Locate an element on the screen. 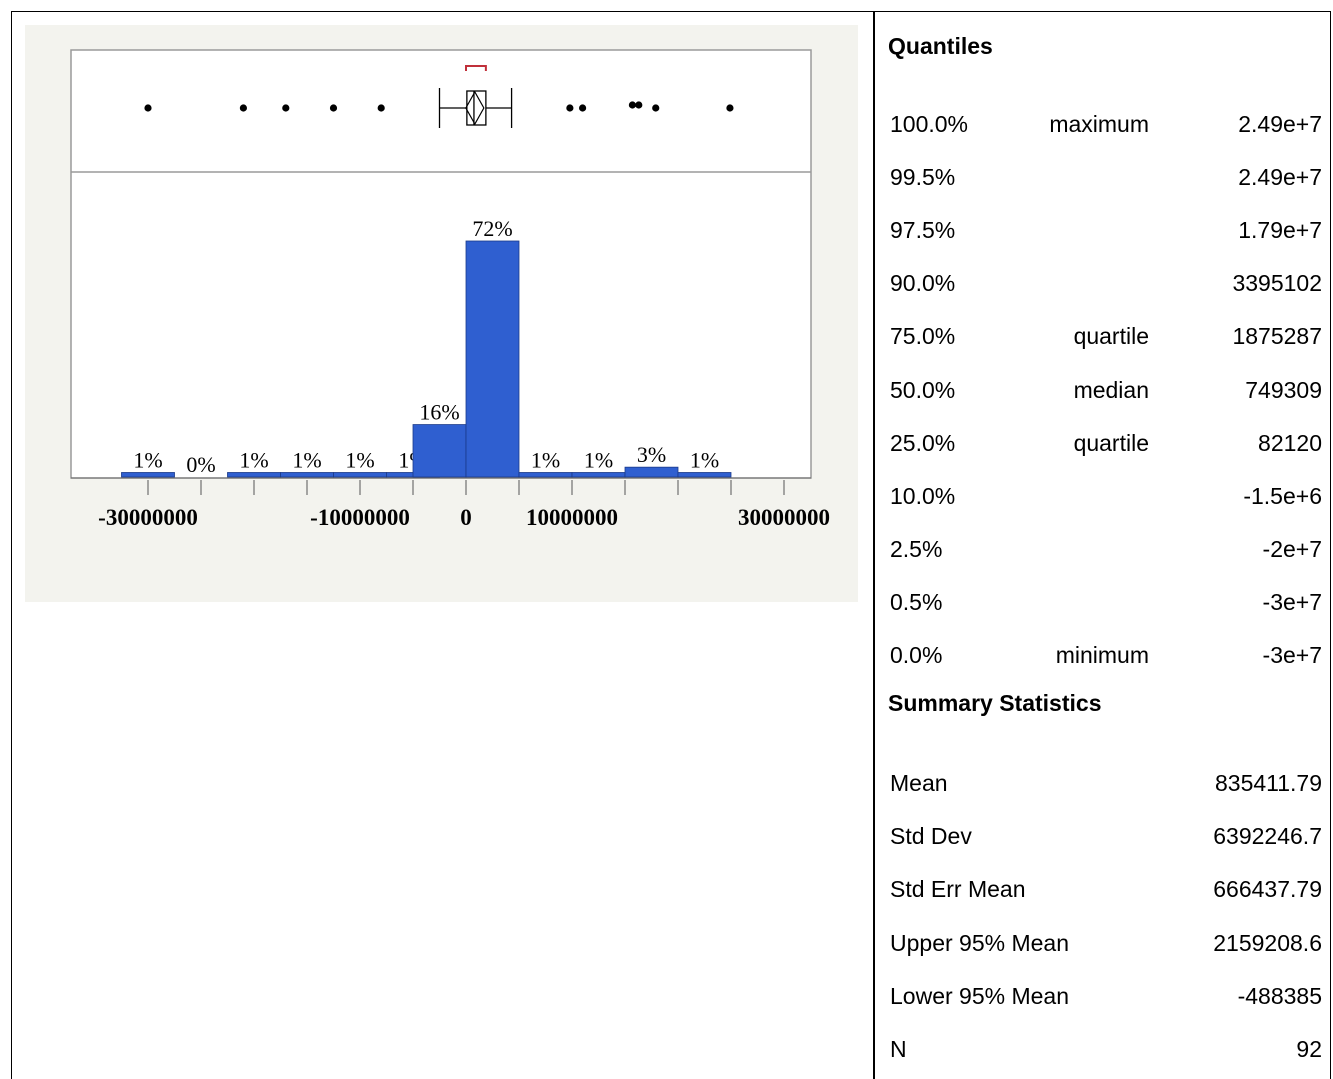  x-tick-label: 30000000 is located at coordinates (784, 517).